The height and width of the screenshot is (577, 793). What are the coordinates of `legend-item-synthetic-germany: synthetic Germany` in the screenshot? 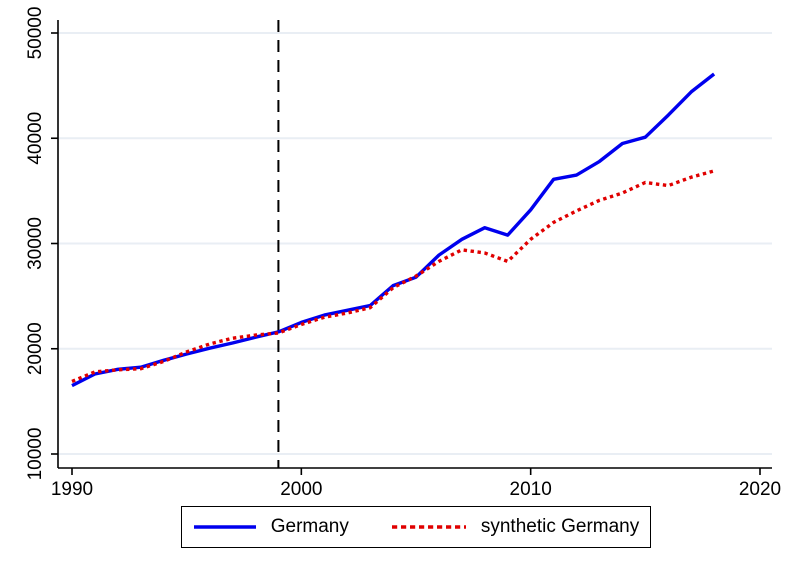 It's located at (515, 527).